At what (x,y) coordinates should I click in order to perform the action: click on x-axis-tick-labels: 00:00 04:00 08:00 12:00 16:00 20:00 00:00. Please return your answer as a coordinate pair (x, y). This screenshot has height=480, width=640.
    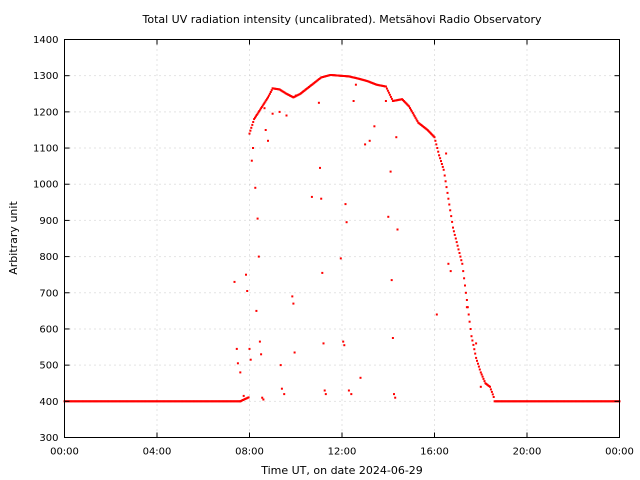
    Looking at the image, I should click on (342, 452).